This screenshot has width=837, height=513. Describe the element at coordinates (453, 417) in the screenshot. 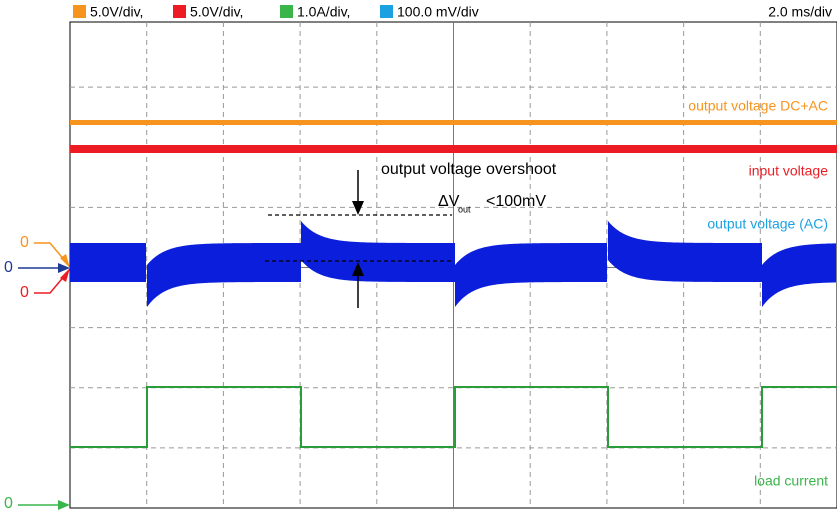

I see `trace-load` at that location.